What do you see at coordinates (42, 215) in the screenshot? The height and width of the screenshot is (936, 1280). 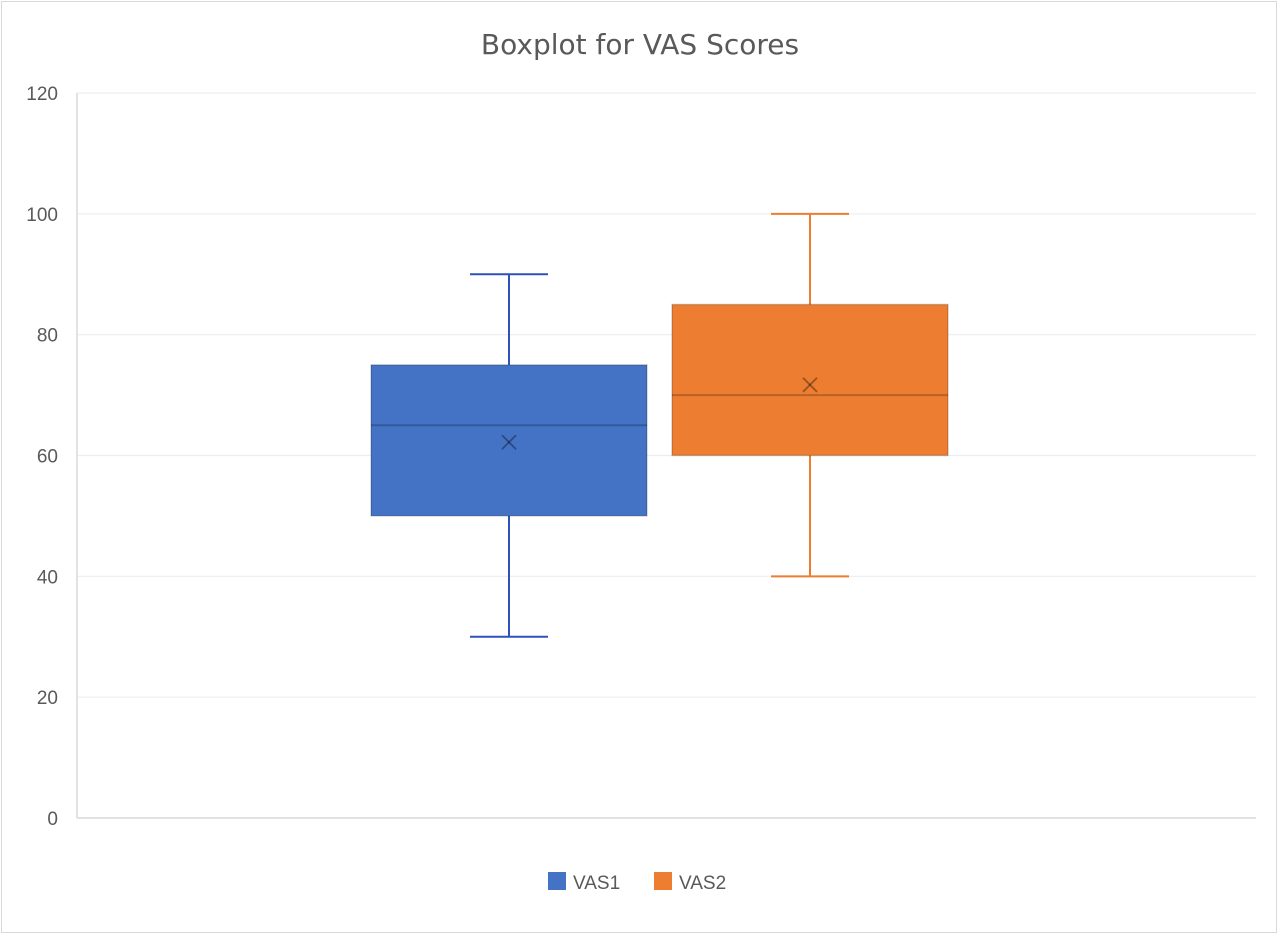 I see `y-tick-label-100: 100` at bounding box center [42, 215].